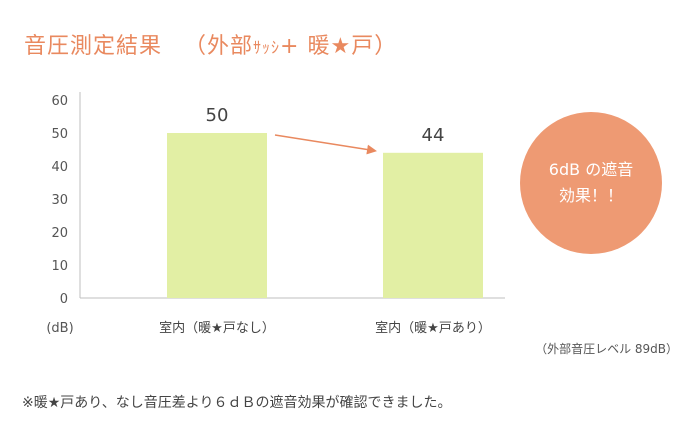 This screenshot has height=433, width=700. What do you see at coordinates (339, 46) in the screenshot?
I see `title-paren-rest: + 暖★戸）` at bounding box center [339, 46].